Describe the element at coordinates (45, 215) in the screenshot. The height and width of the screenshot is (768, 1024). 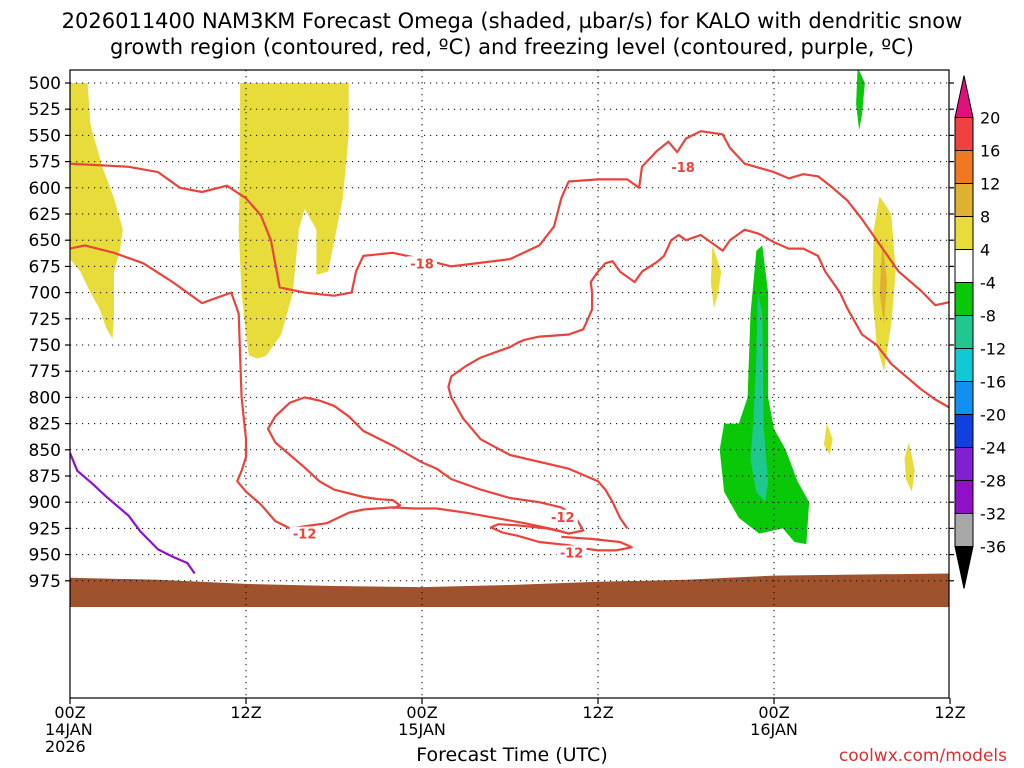
I see `y-tick-label: 625` at that location.